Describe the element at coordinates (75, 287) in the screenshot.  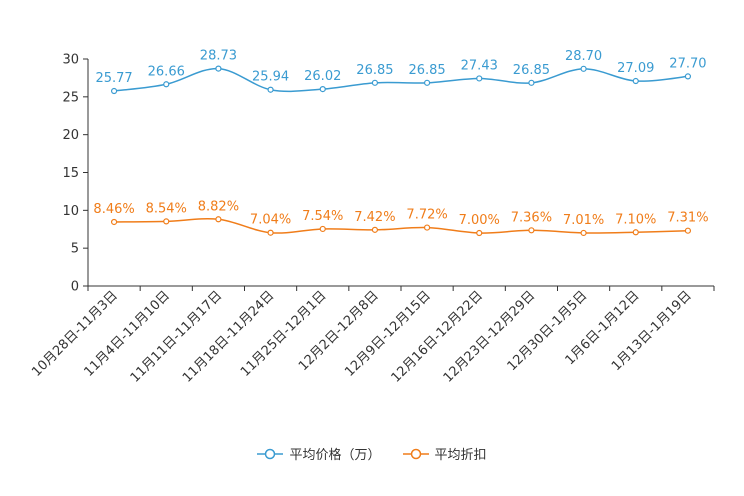
I see `y-tick-label: 0` at that location.